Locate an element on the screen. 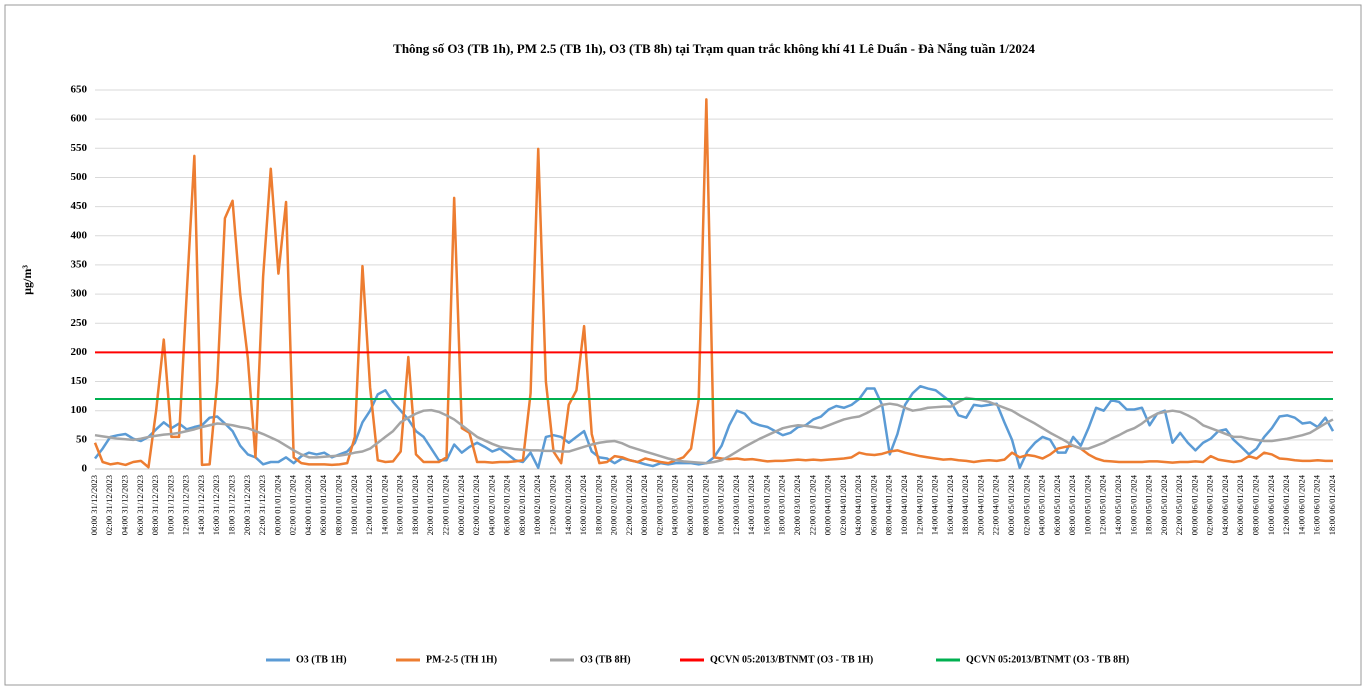 The image size is (1368, 692). x-tick-label: 08:00 04/01/2024 is located at coordinates (889, 504).